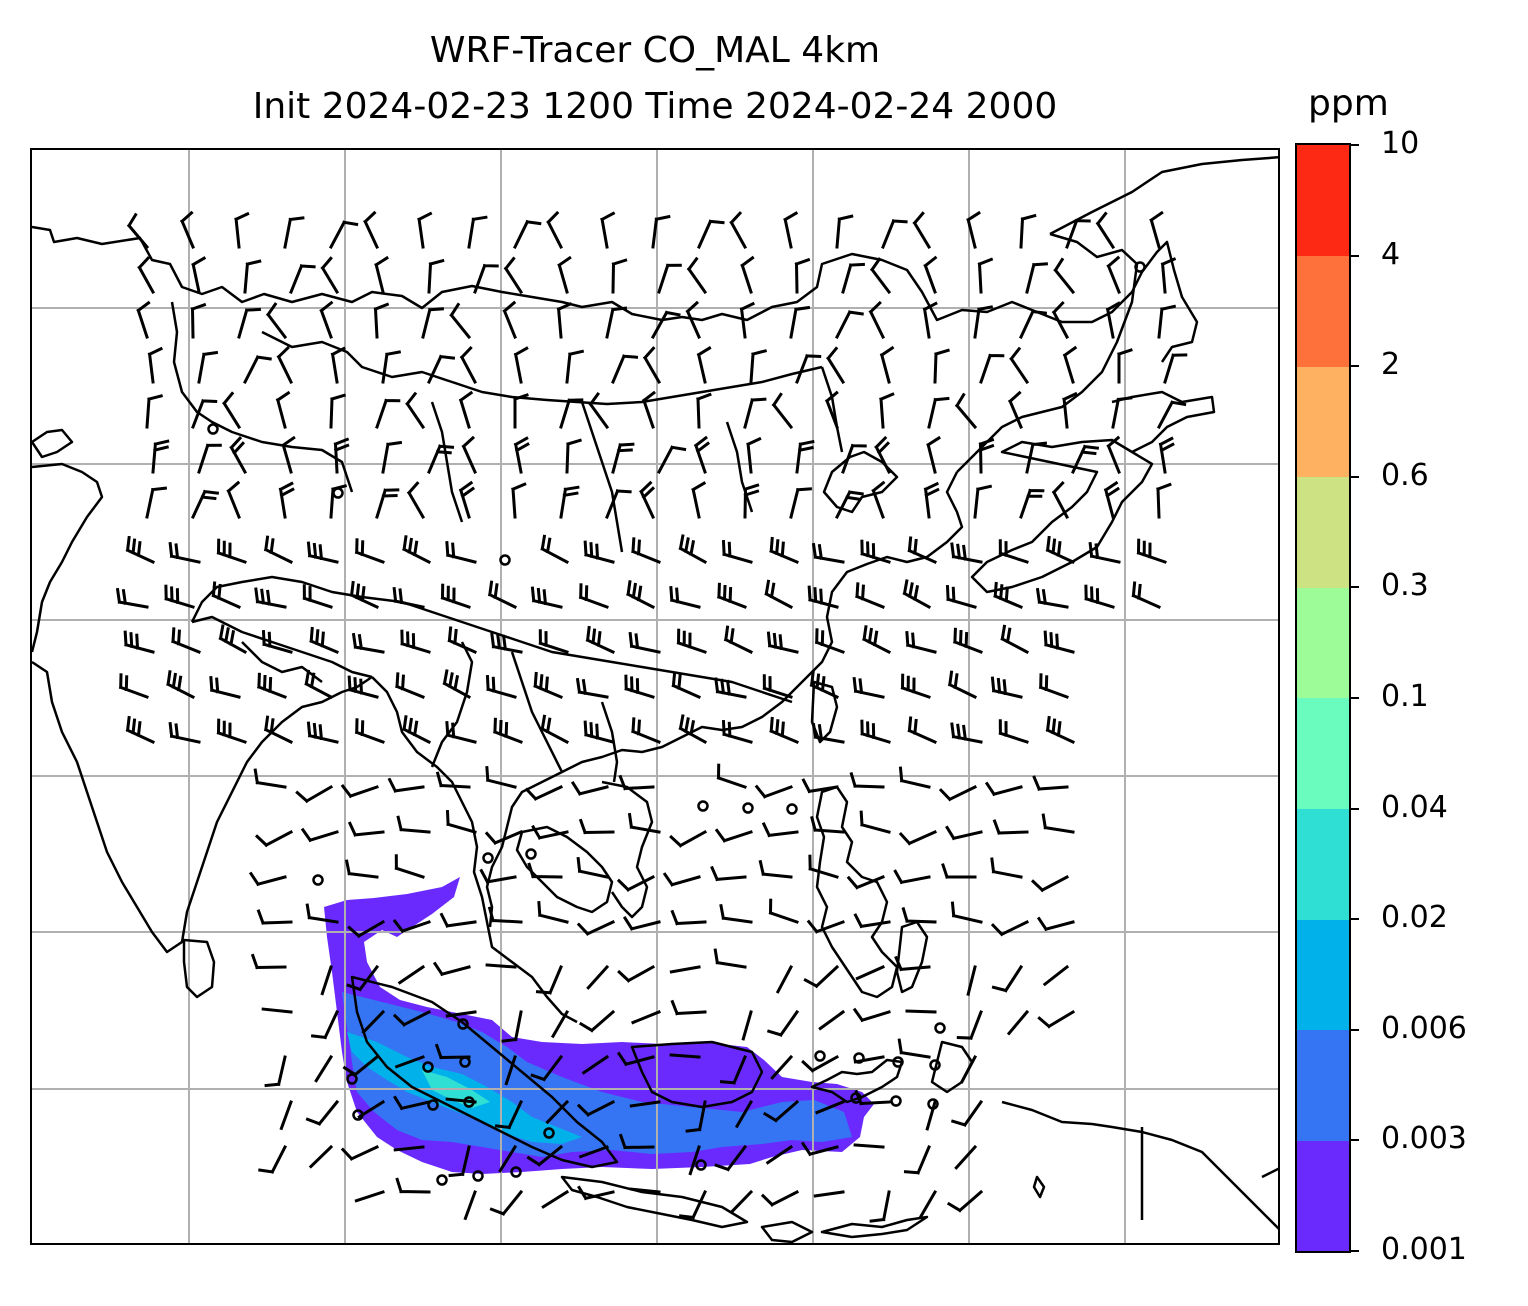 The image size is (1528, 1306). What do you see at coordinates (1414, 918) in the screenshot?
I see `colorbar-tick-label: 0.02` at bounding box center [1414, 918].